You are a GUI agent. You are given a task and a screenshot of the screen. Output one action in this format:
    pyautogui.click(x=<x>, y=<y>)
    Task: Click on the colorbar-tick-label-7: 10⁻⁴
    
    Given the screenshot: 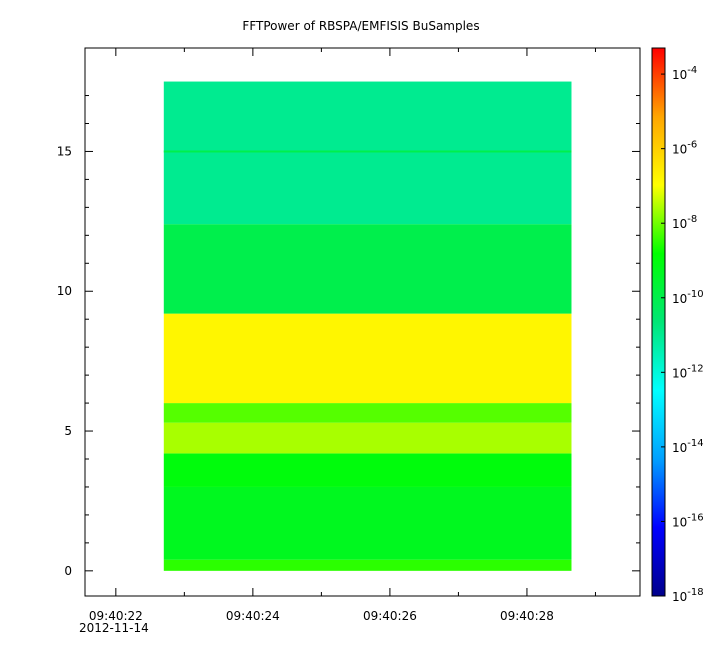 What is the action you would take?
    pyautogui.click(x=684, y=73)
    